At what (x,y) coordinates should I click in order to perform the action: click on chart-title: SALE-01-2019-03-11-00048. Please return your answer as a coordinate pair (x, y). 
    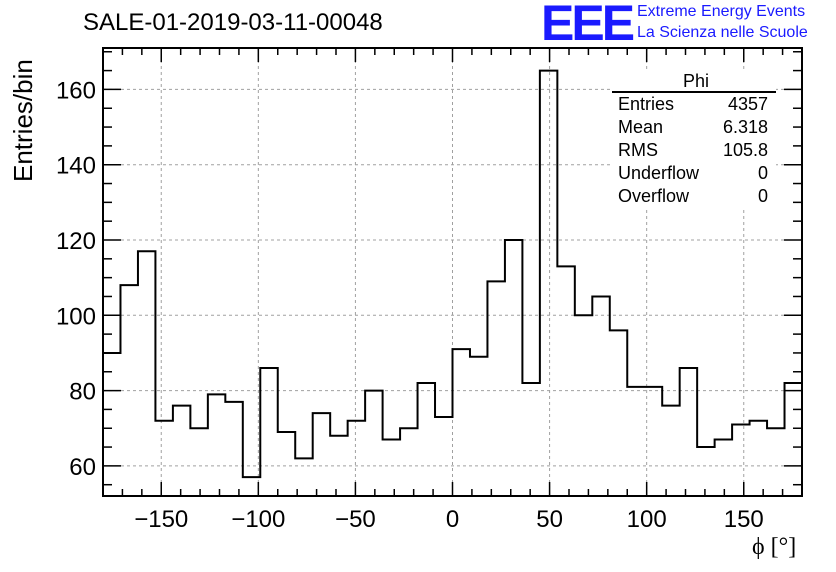
    Looking at the image, I should click on (233, 22).